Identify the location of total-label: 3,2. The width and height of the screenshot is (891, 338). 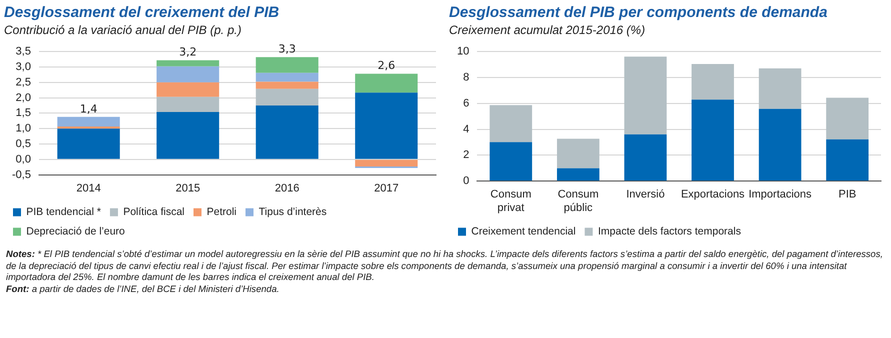
(188, 52).